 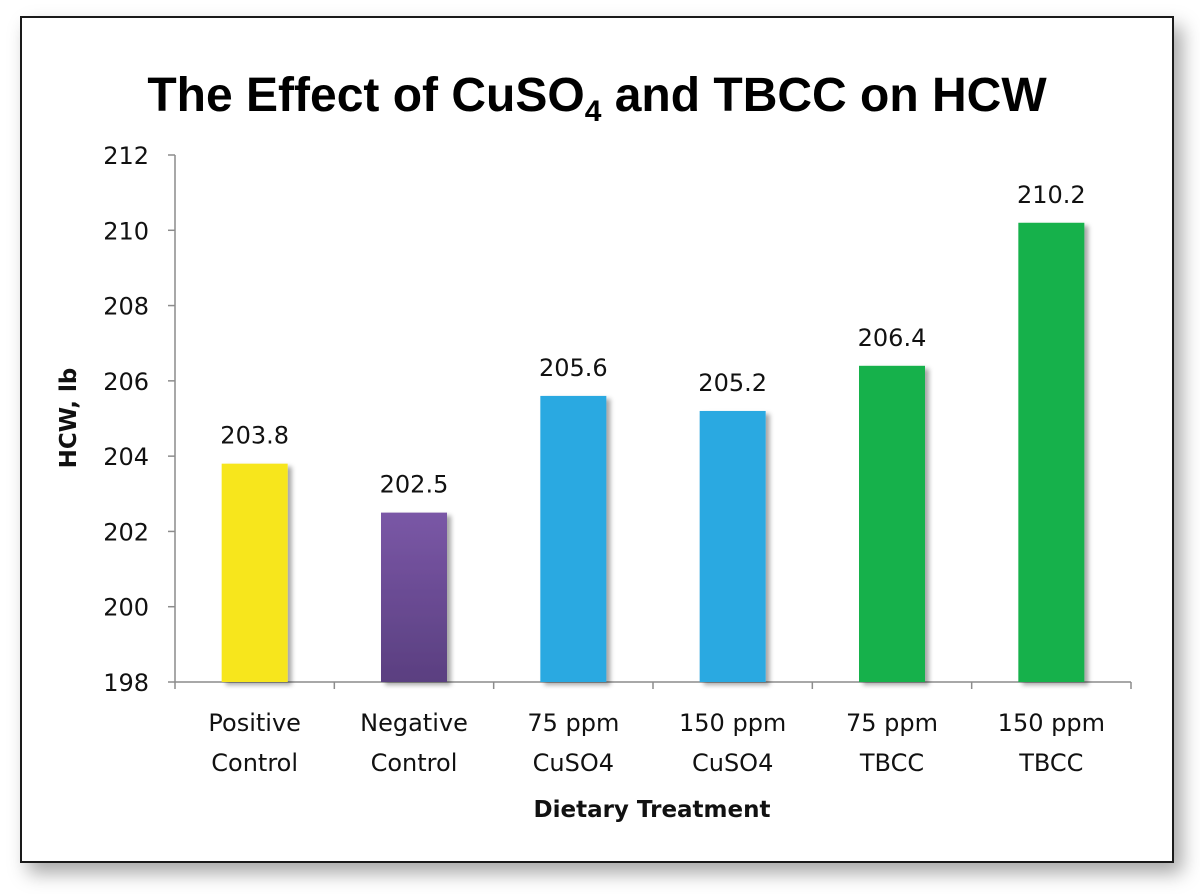 I want to click on y-tick-label: 204, so click(x=126, y=457).